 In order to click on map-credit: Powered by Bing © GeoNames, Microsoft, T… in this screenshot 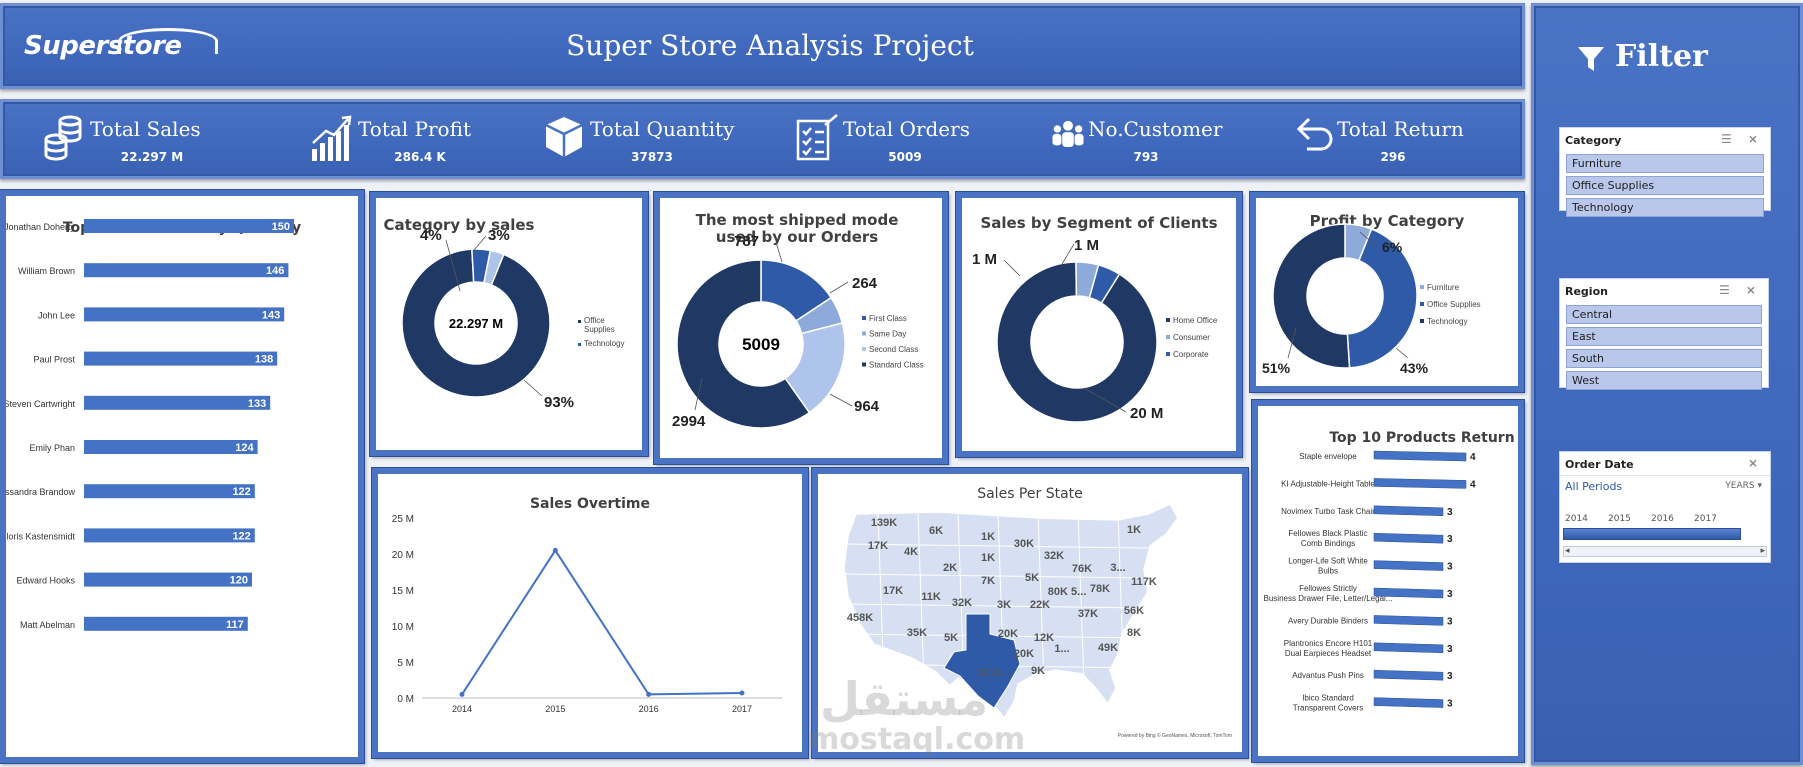, I will do `click(1175, 735)`.